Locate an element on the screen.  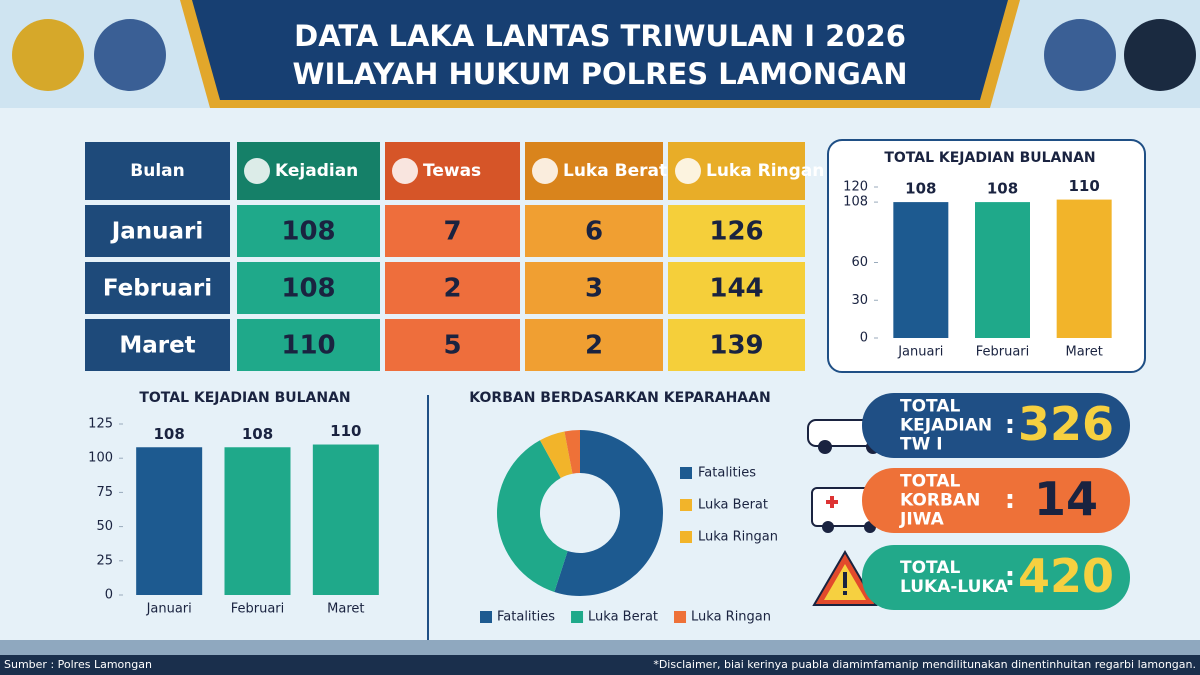
y-tick-label: 60 is located at coordinates (859, 262).